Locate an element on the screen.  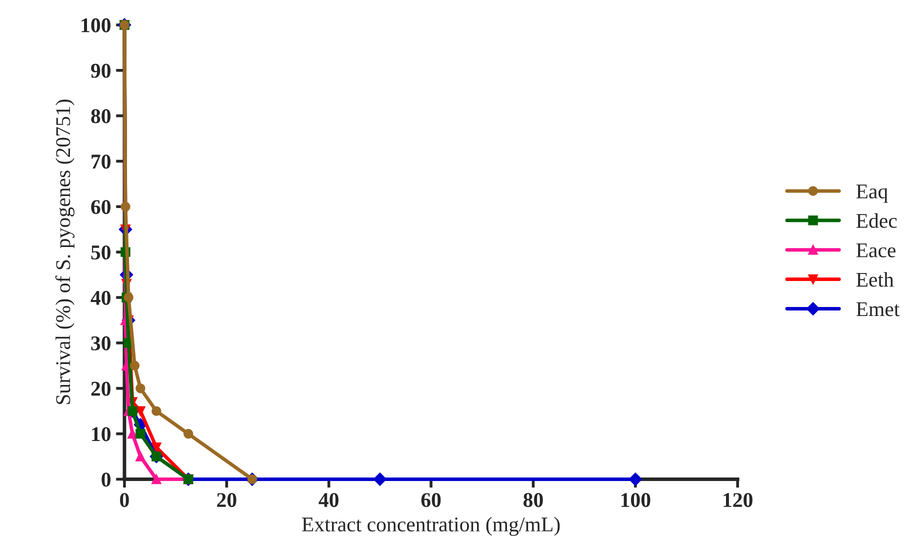
y-tick-label: 40 is located at coordinates (100, 297).